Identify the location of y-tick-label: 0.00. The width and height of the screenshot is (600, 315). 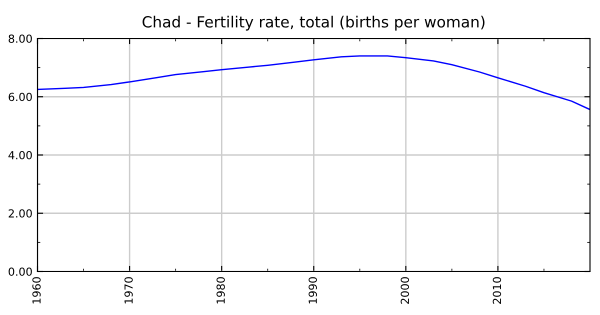
(20, 271).